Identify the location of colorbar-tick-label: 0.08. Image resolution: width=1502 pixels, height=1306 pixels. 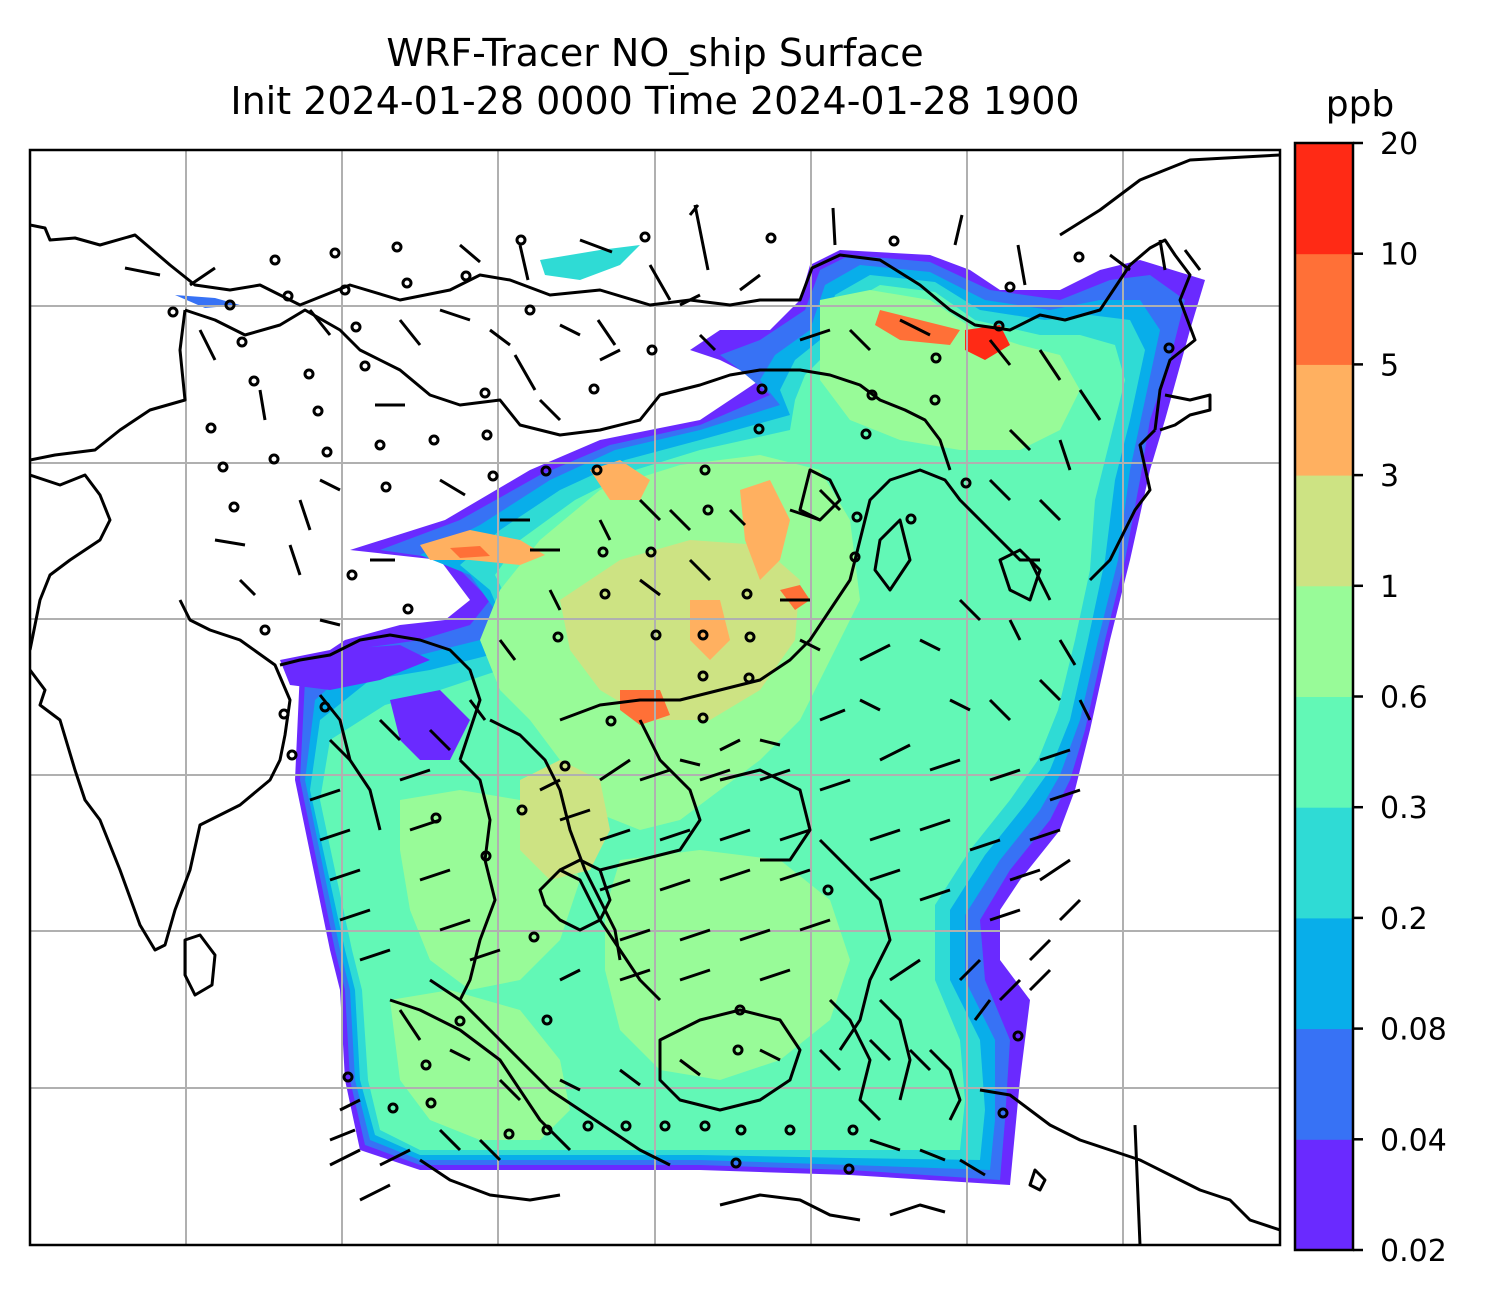
(1413, 1030).